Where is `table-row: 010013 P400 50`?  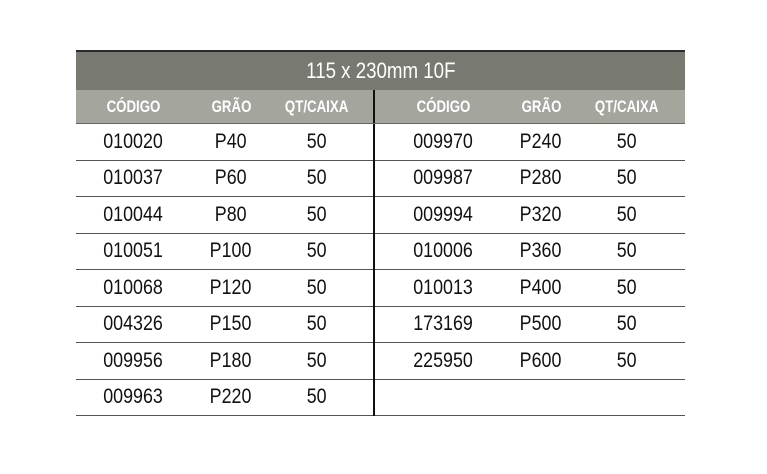
table-row: 010013 P400 50 is located at coordinates (530, 288).